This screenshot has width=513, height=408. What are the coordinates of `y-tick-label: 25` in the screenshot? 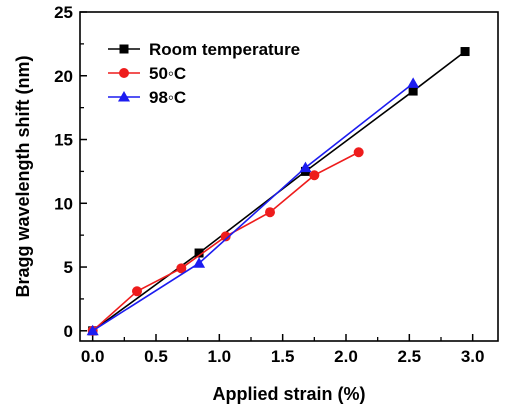 It's located at (63, 12).